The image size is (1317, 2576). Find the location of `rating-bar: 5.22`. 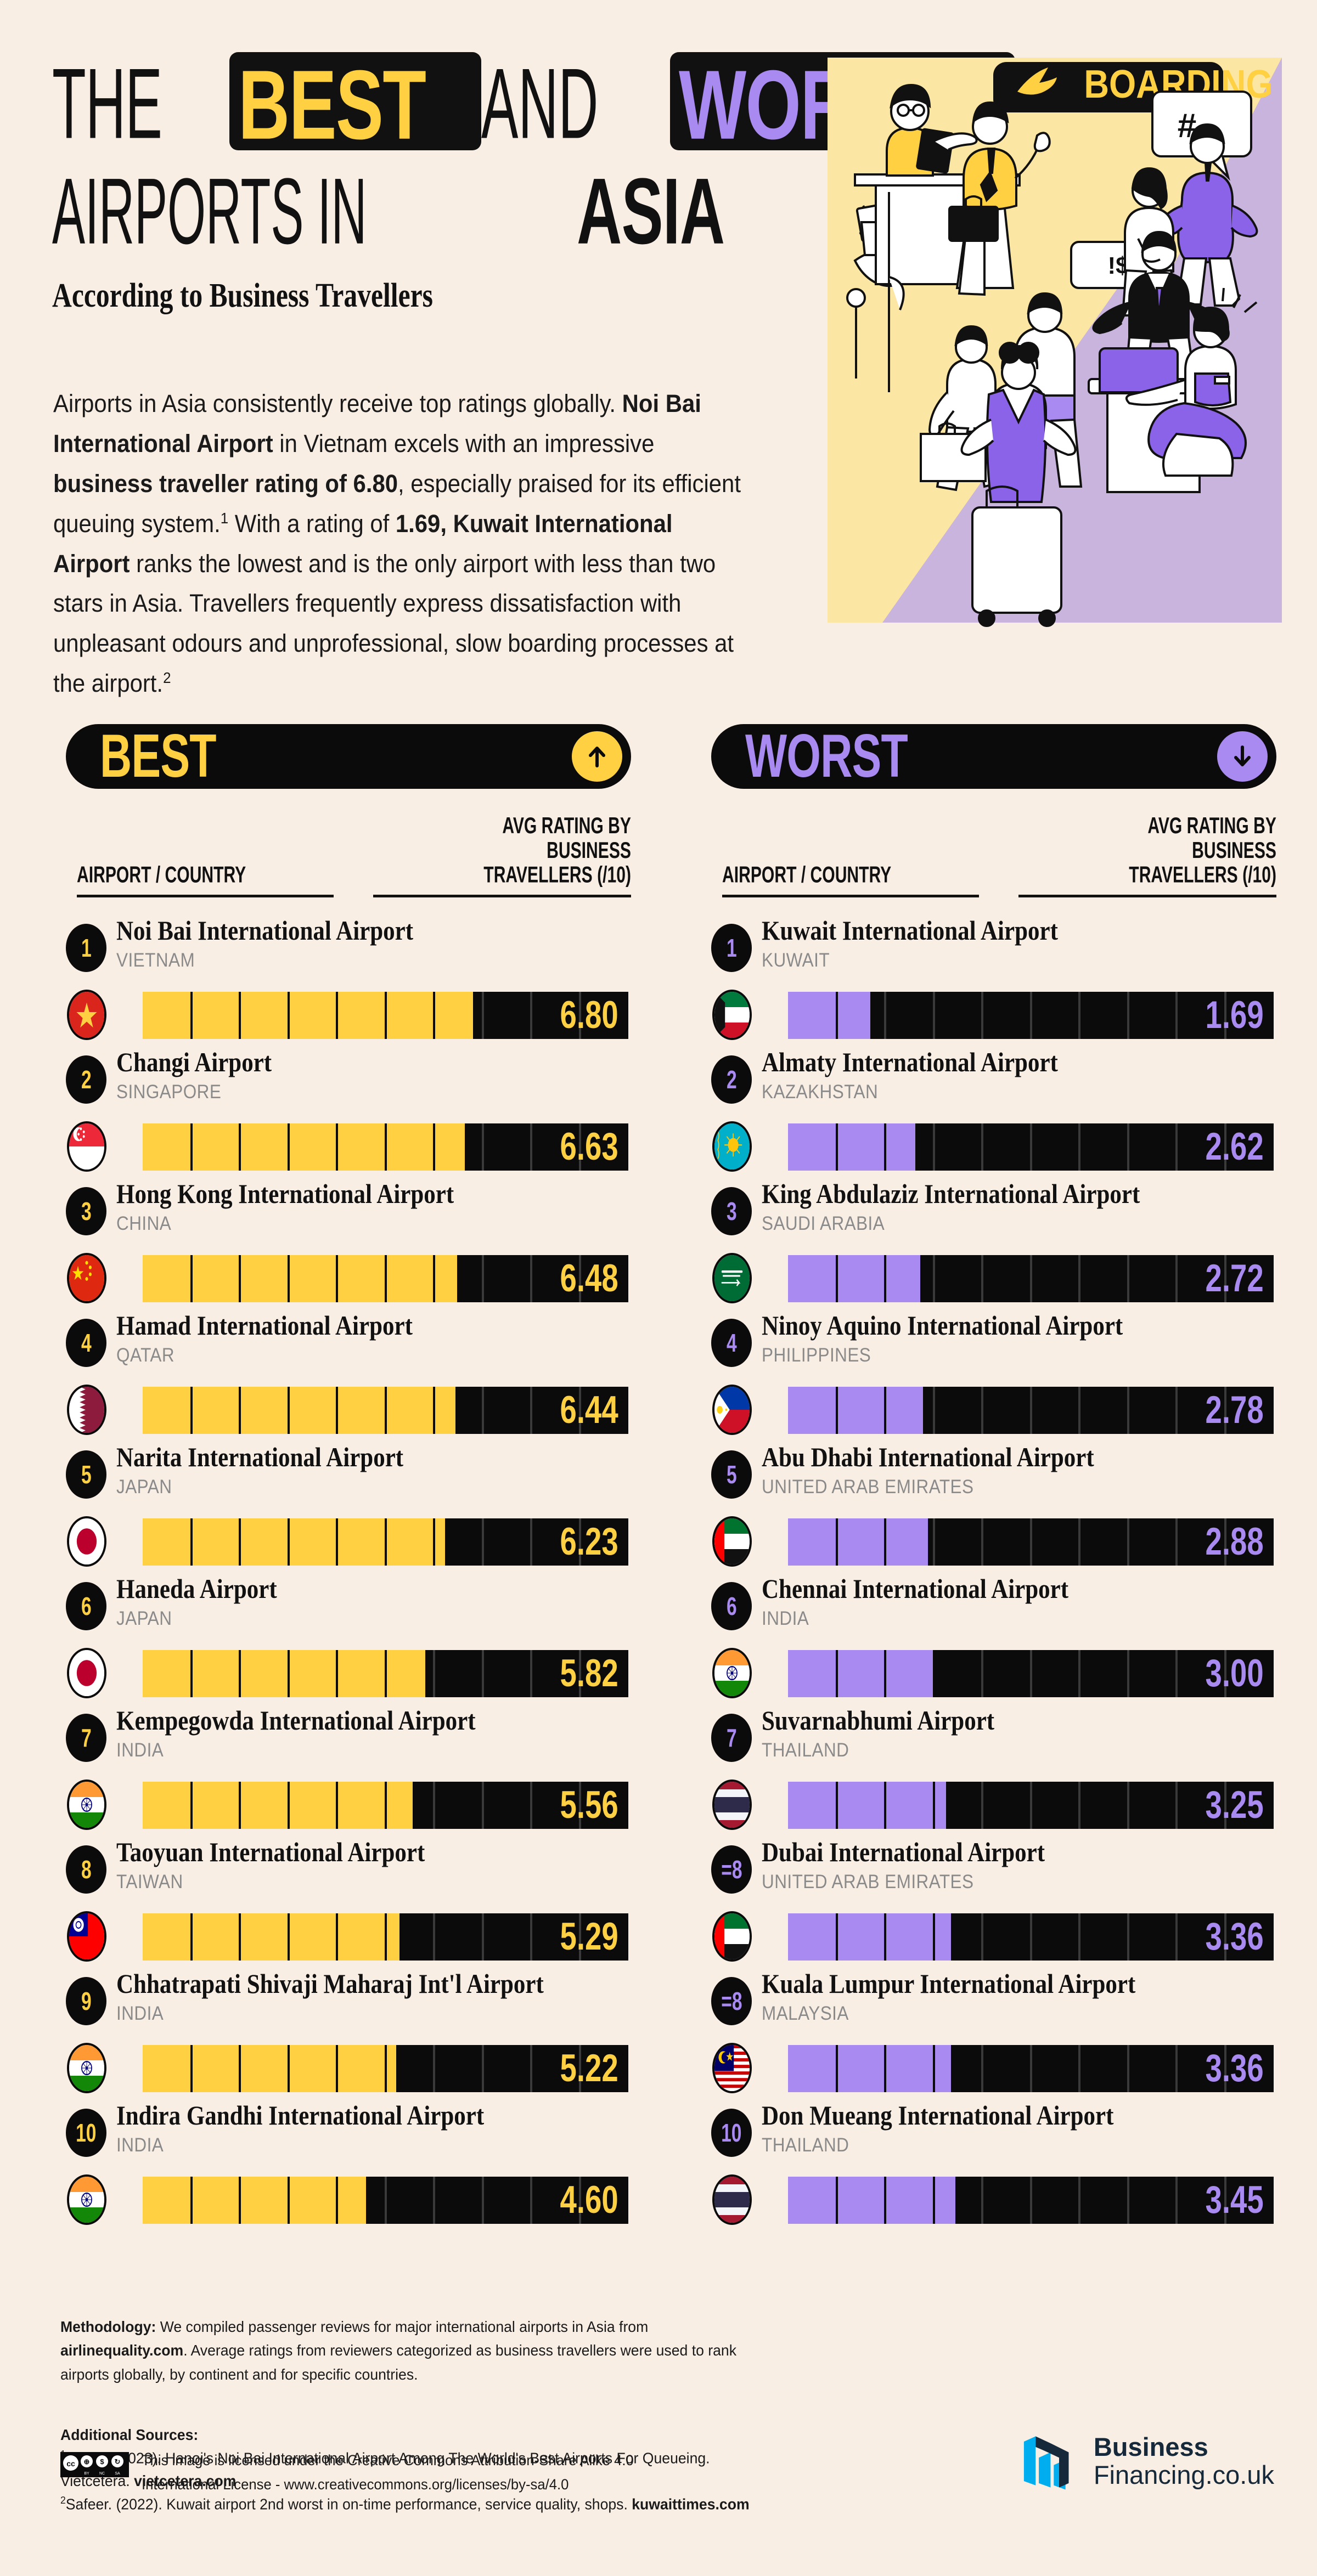

rating-bar: 5.22 is located at coordinates (385, 2069).